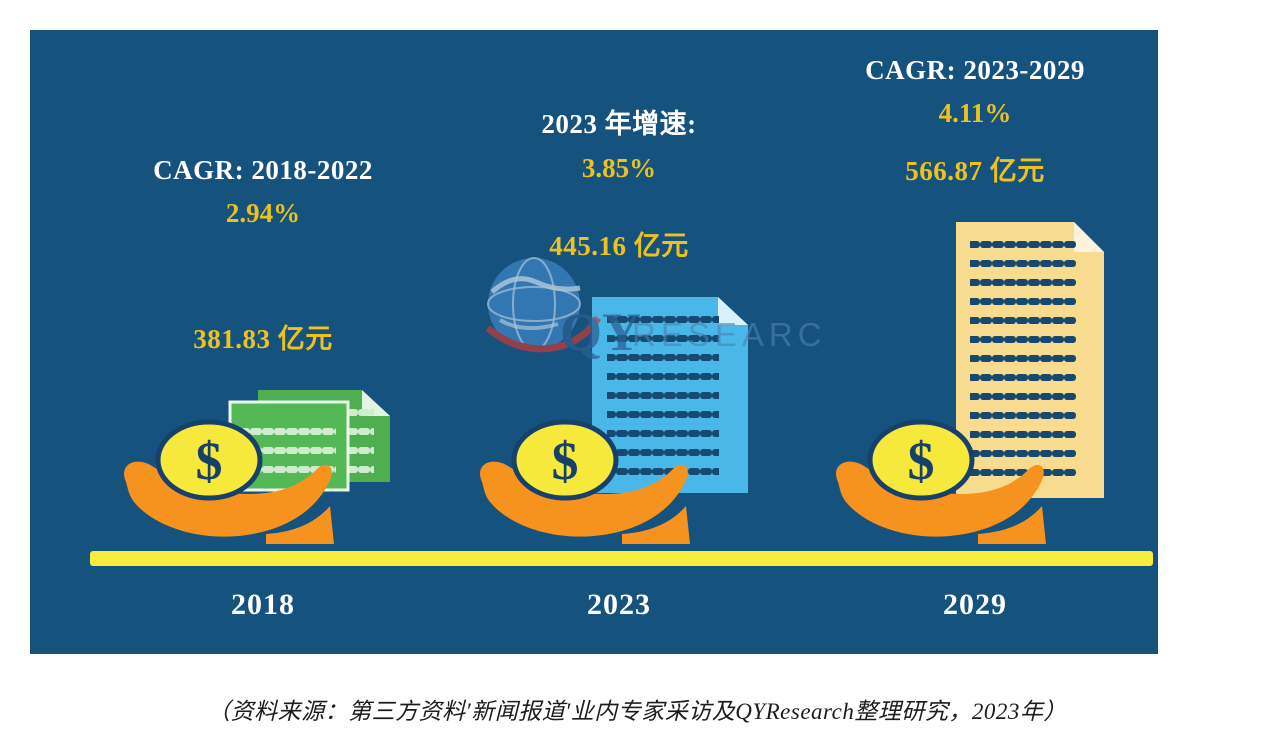 The width and height of the screenshot is (1274, 740). What do you see at coordinates (619, 246) in the screenshot?
I see `market-value-label: 445.16 亿元` at bounding box center [619, 246].